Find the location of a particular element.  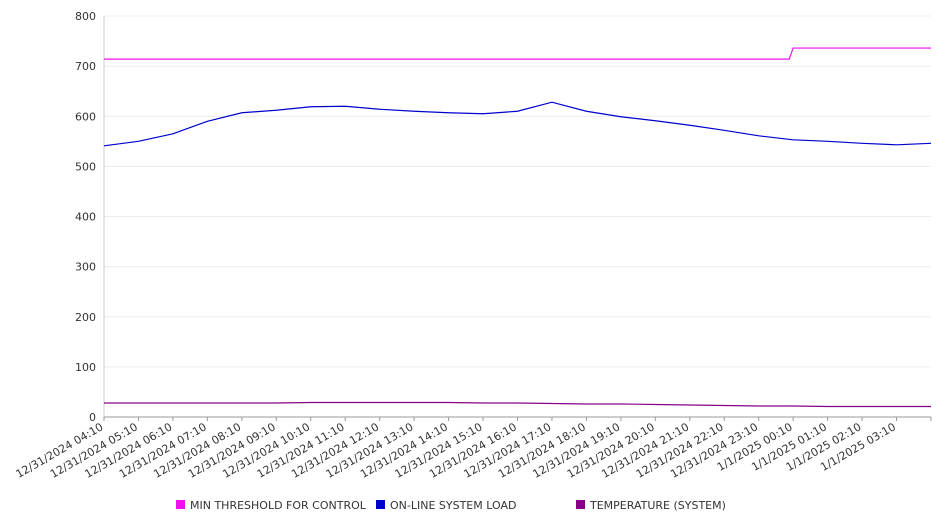

y-tick-label: 400 is located at coordinates (85, 217).